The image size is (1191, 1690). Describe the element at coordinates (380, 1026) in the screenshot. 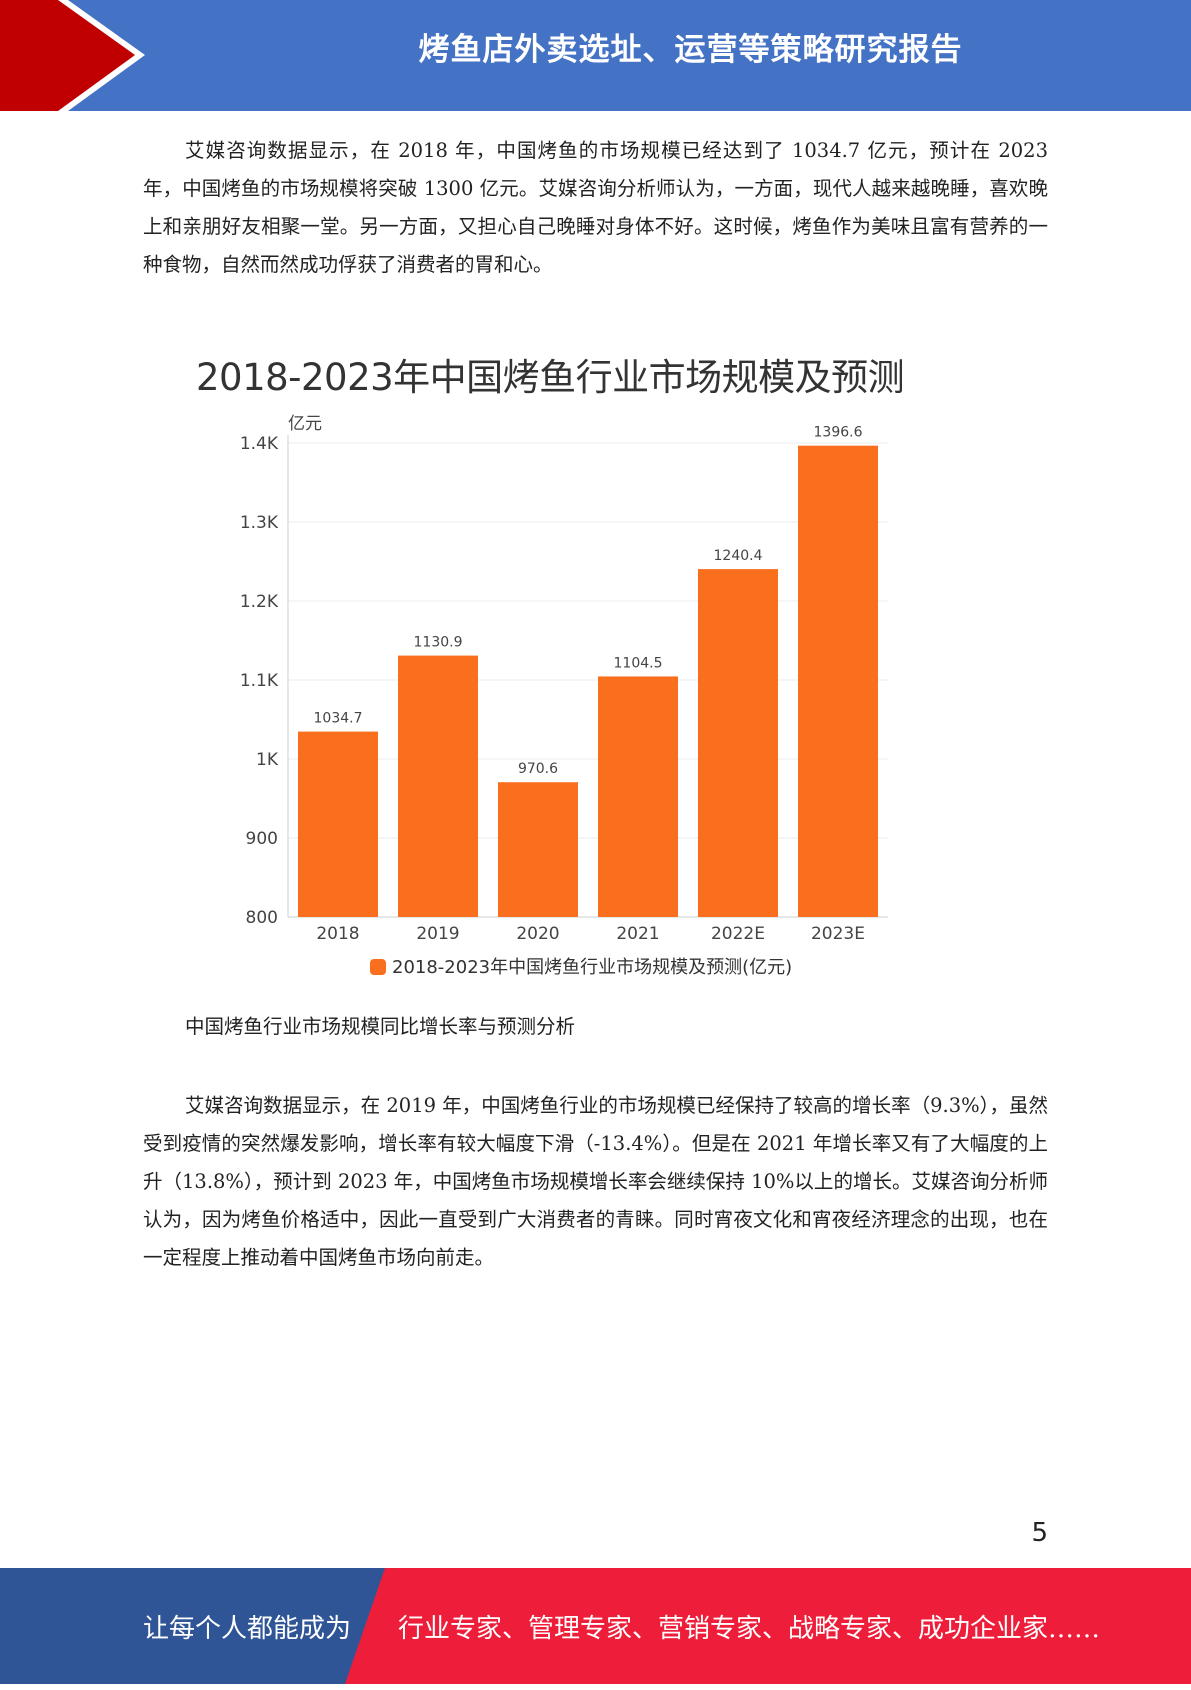

I see `section-subheading: 中国烤鱼行业市场规模同比增长率与预测分析` at that location.